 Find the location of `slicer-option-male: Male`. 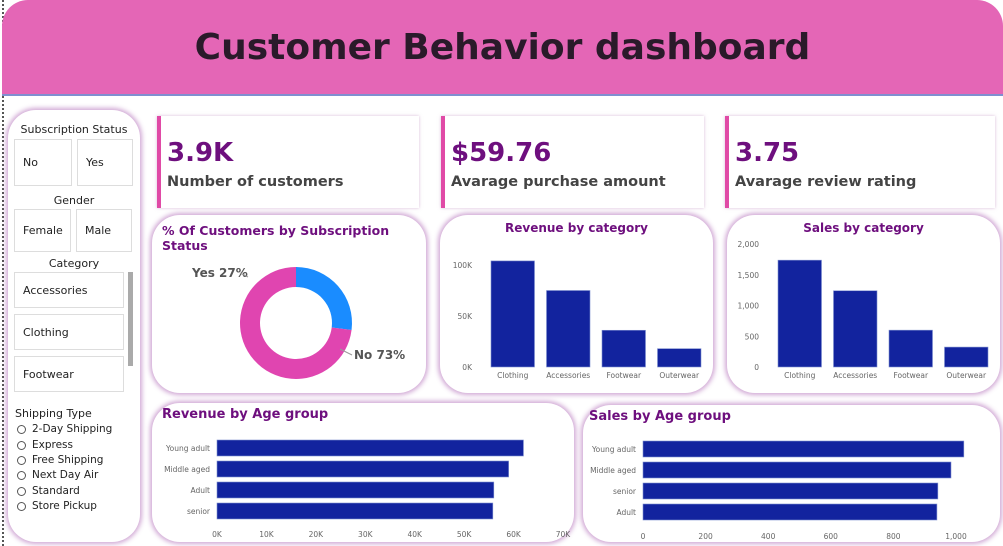

slicer-option-male: Male is located at coordinates (104, 230).